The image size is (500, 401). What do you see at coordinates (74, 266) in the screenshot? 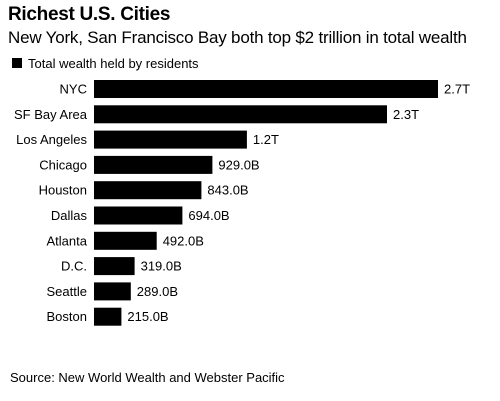
I see `category-label: D.C.` at bounding box center [74, 266].